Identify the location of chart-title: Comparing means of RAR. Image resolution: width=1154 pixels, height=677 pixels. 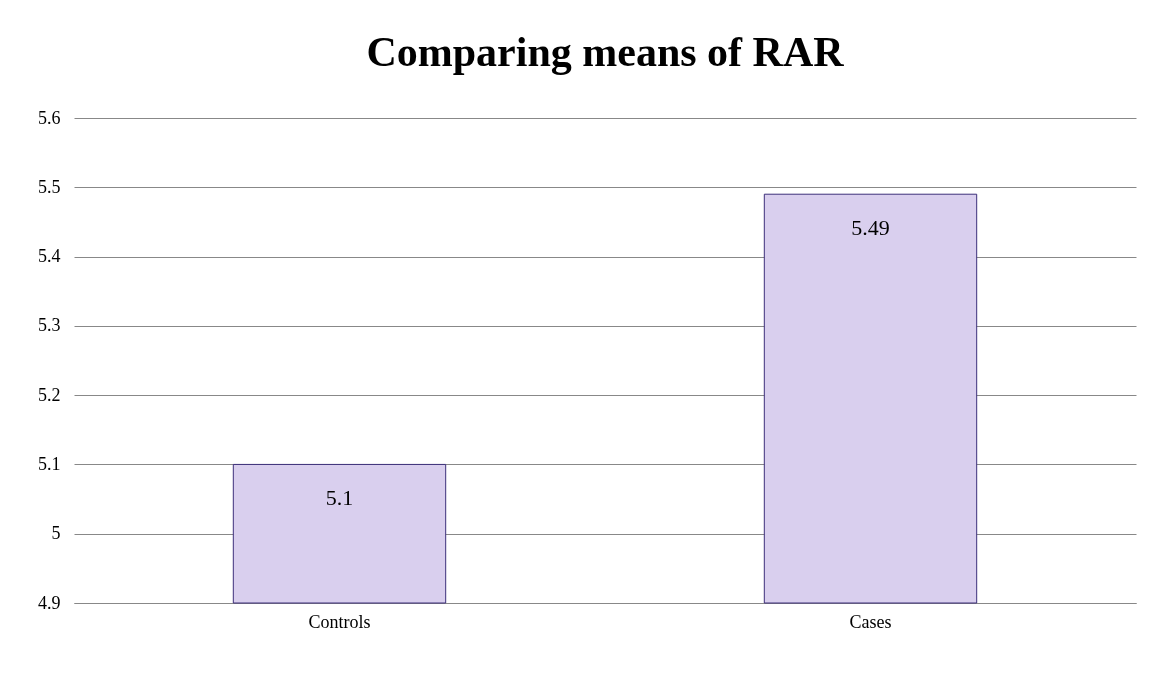
(605, 52).